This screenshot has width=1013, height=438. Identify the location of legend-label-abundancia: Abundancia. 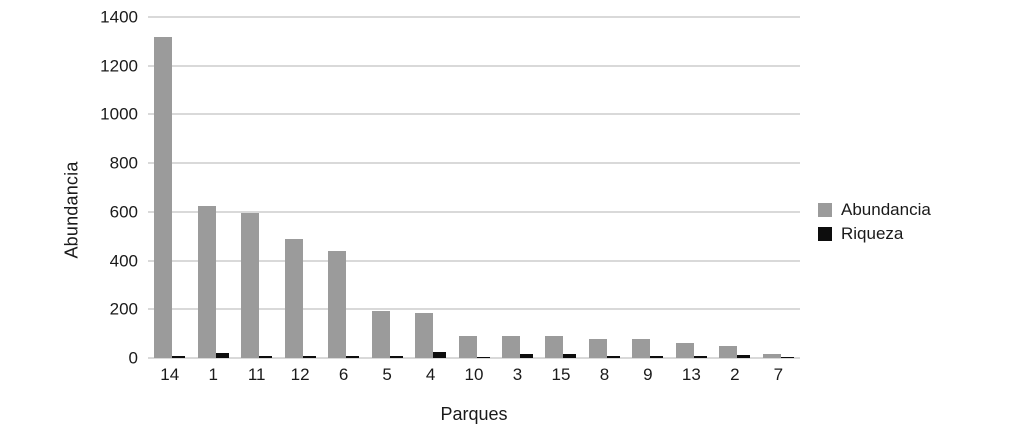
(886, 209).